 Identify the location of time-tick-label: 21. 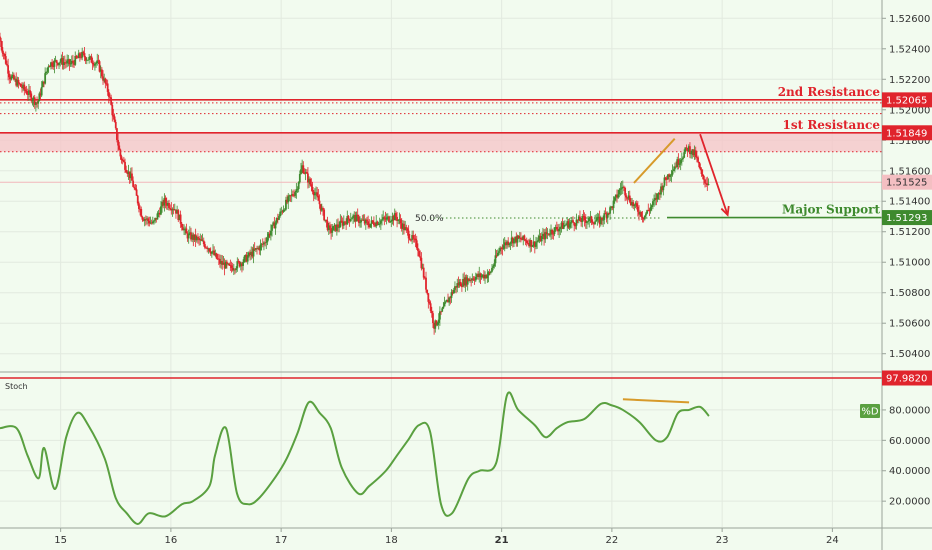
(502, 540).